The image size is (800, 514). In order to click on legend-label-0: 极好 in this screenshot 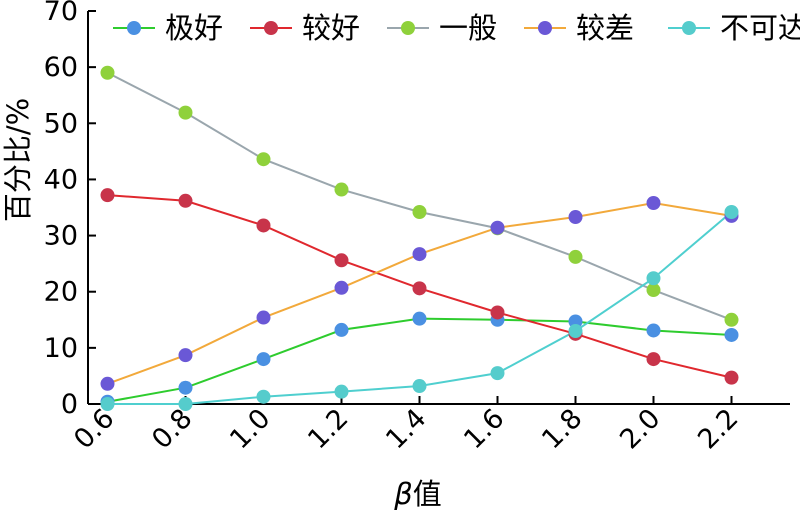, I will do `click(194, 28)`.